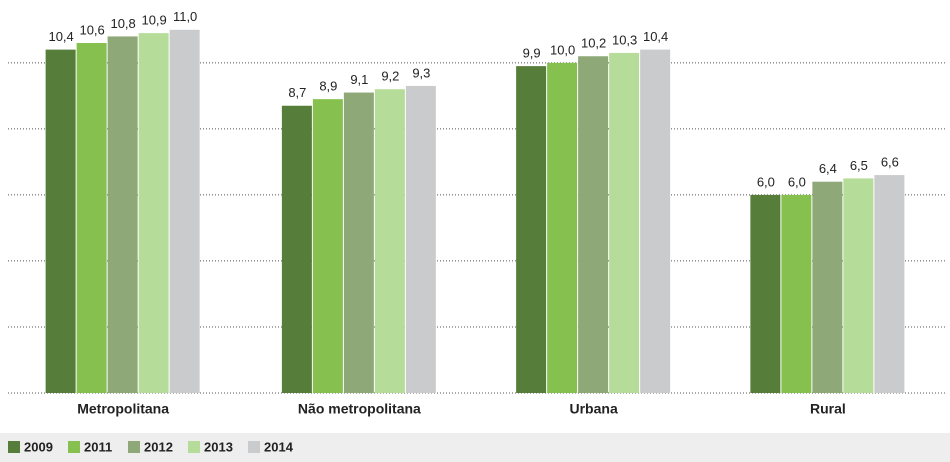 This screenshot has height=462, width=950. Describe the element at coordinates (532, 53) in the screenshot. I see `data-label: 9,9` at that location.